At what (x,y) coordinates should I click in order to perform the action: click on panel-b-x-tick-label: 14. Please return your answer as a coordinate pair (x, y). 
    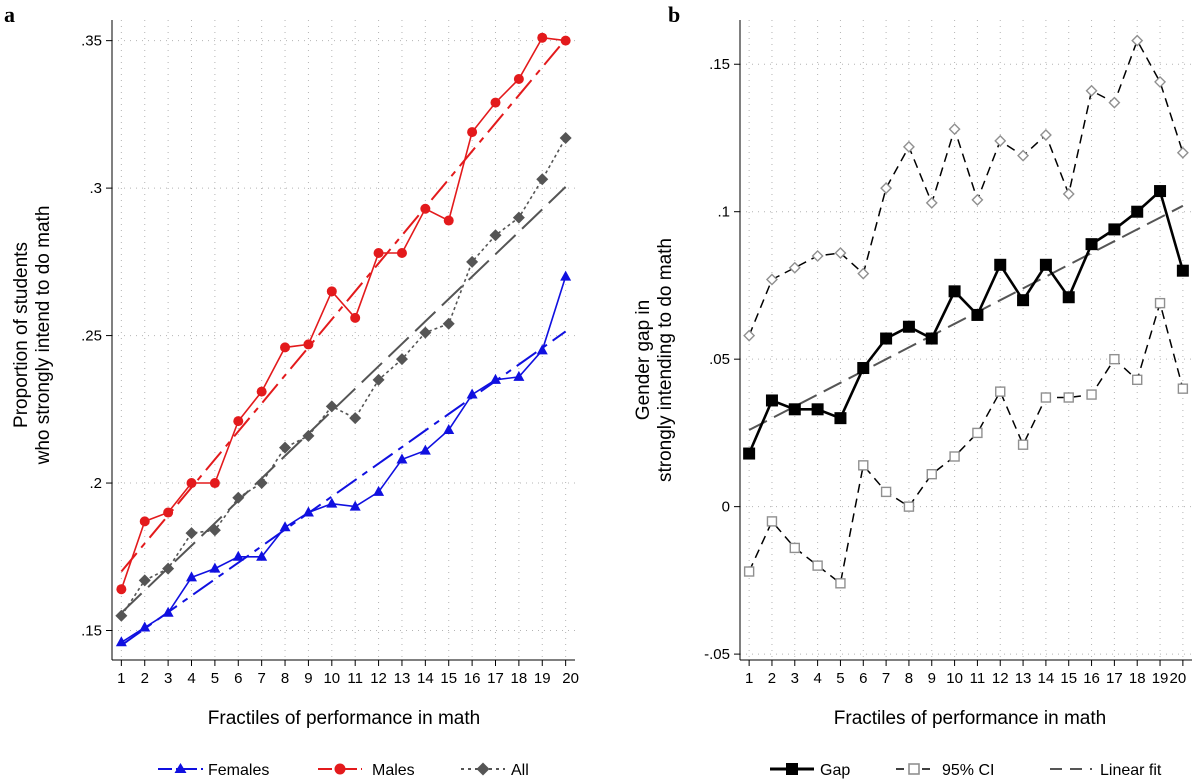
    Looking at the image, I should click on (1046, 678).